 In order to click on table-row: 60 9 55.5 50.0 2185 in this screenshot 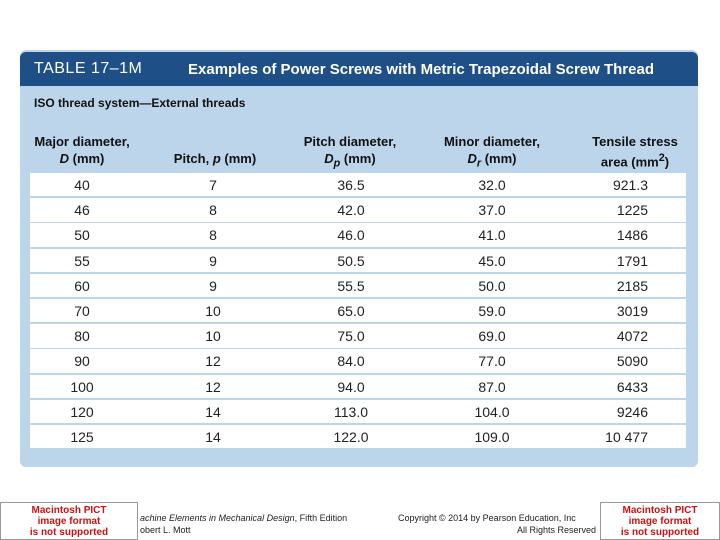, I will do `click(358, 285)`.